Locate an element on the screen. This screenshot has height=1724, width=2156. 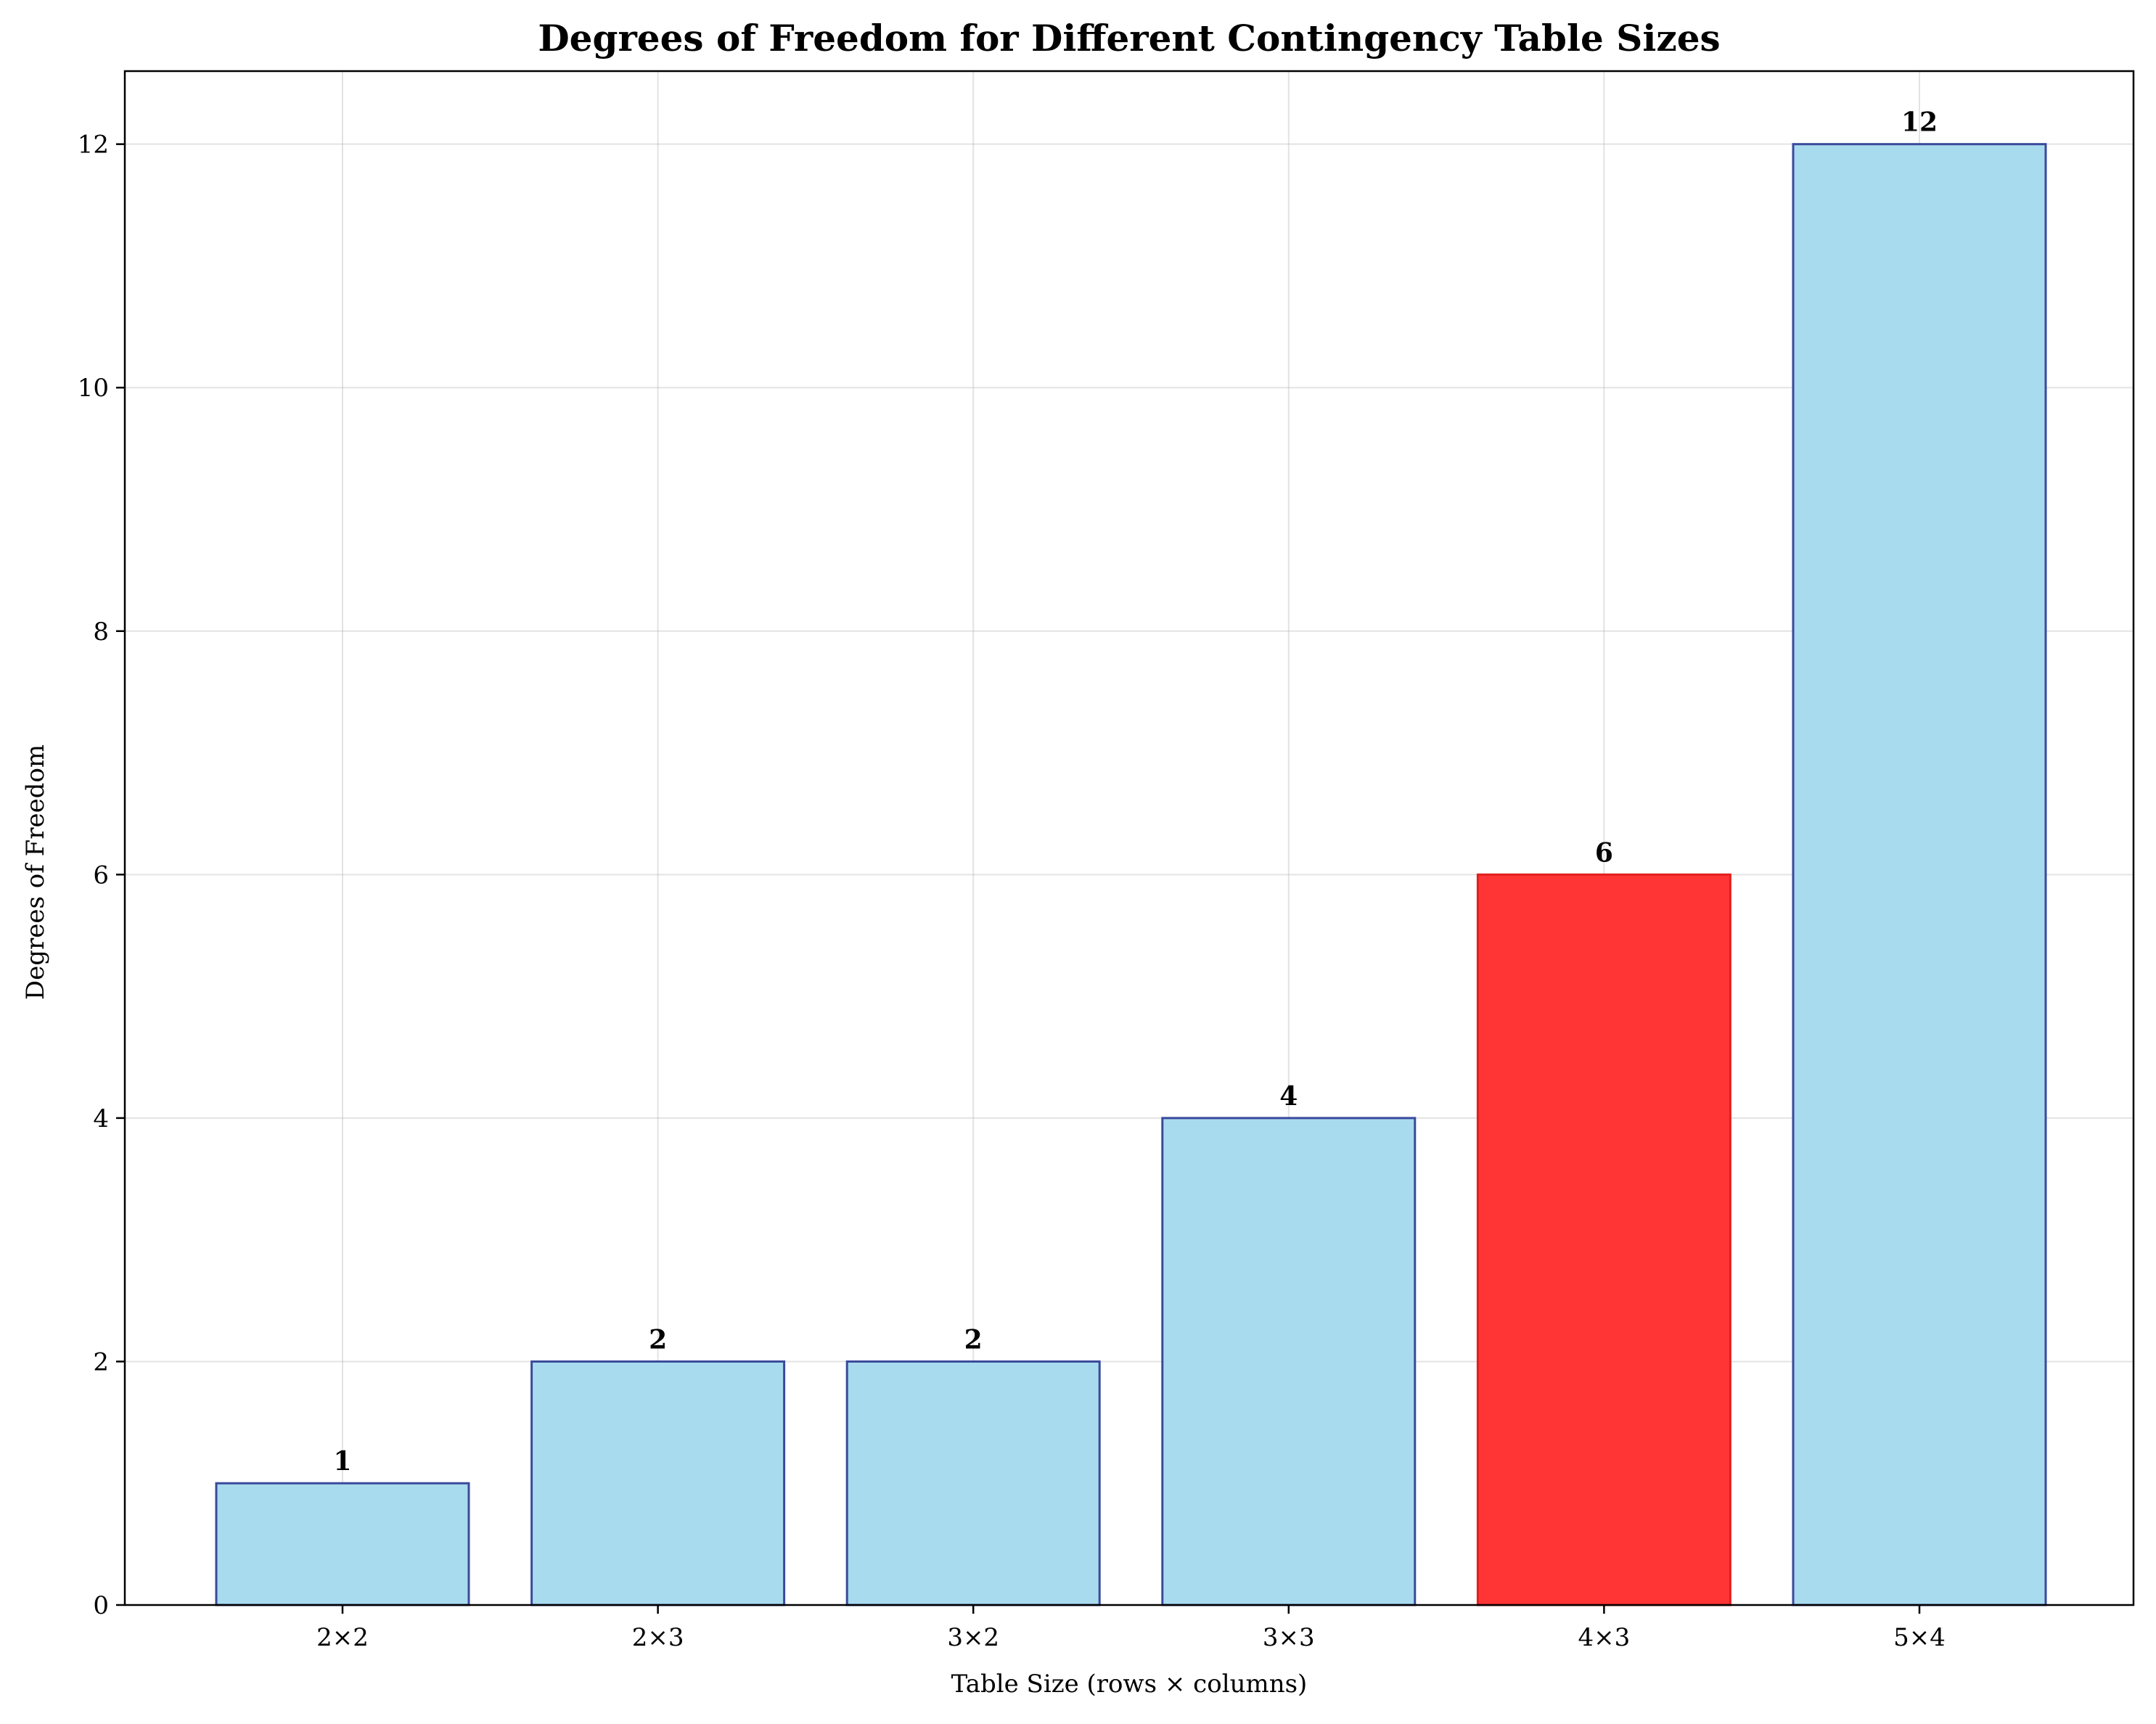
x-tick-label: 3×3 is located at coordinates (1289, 1637).